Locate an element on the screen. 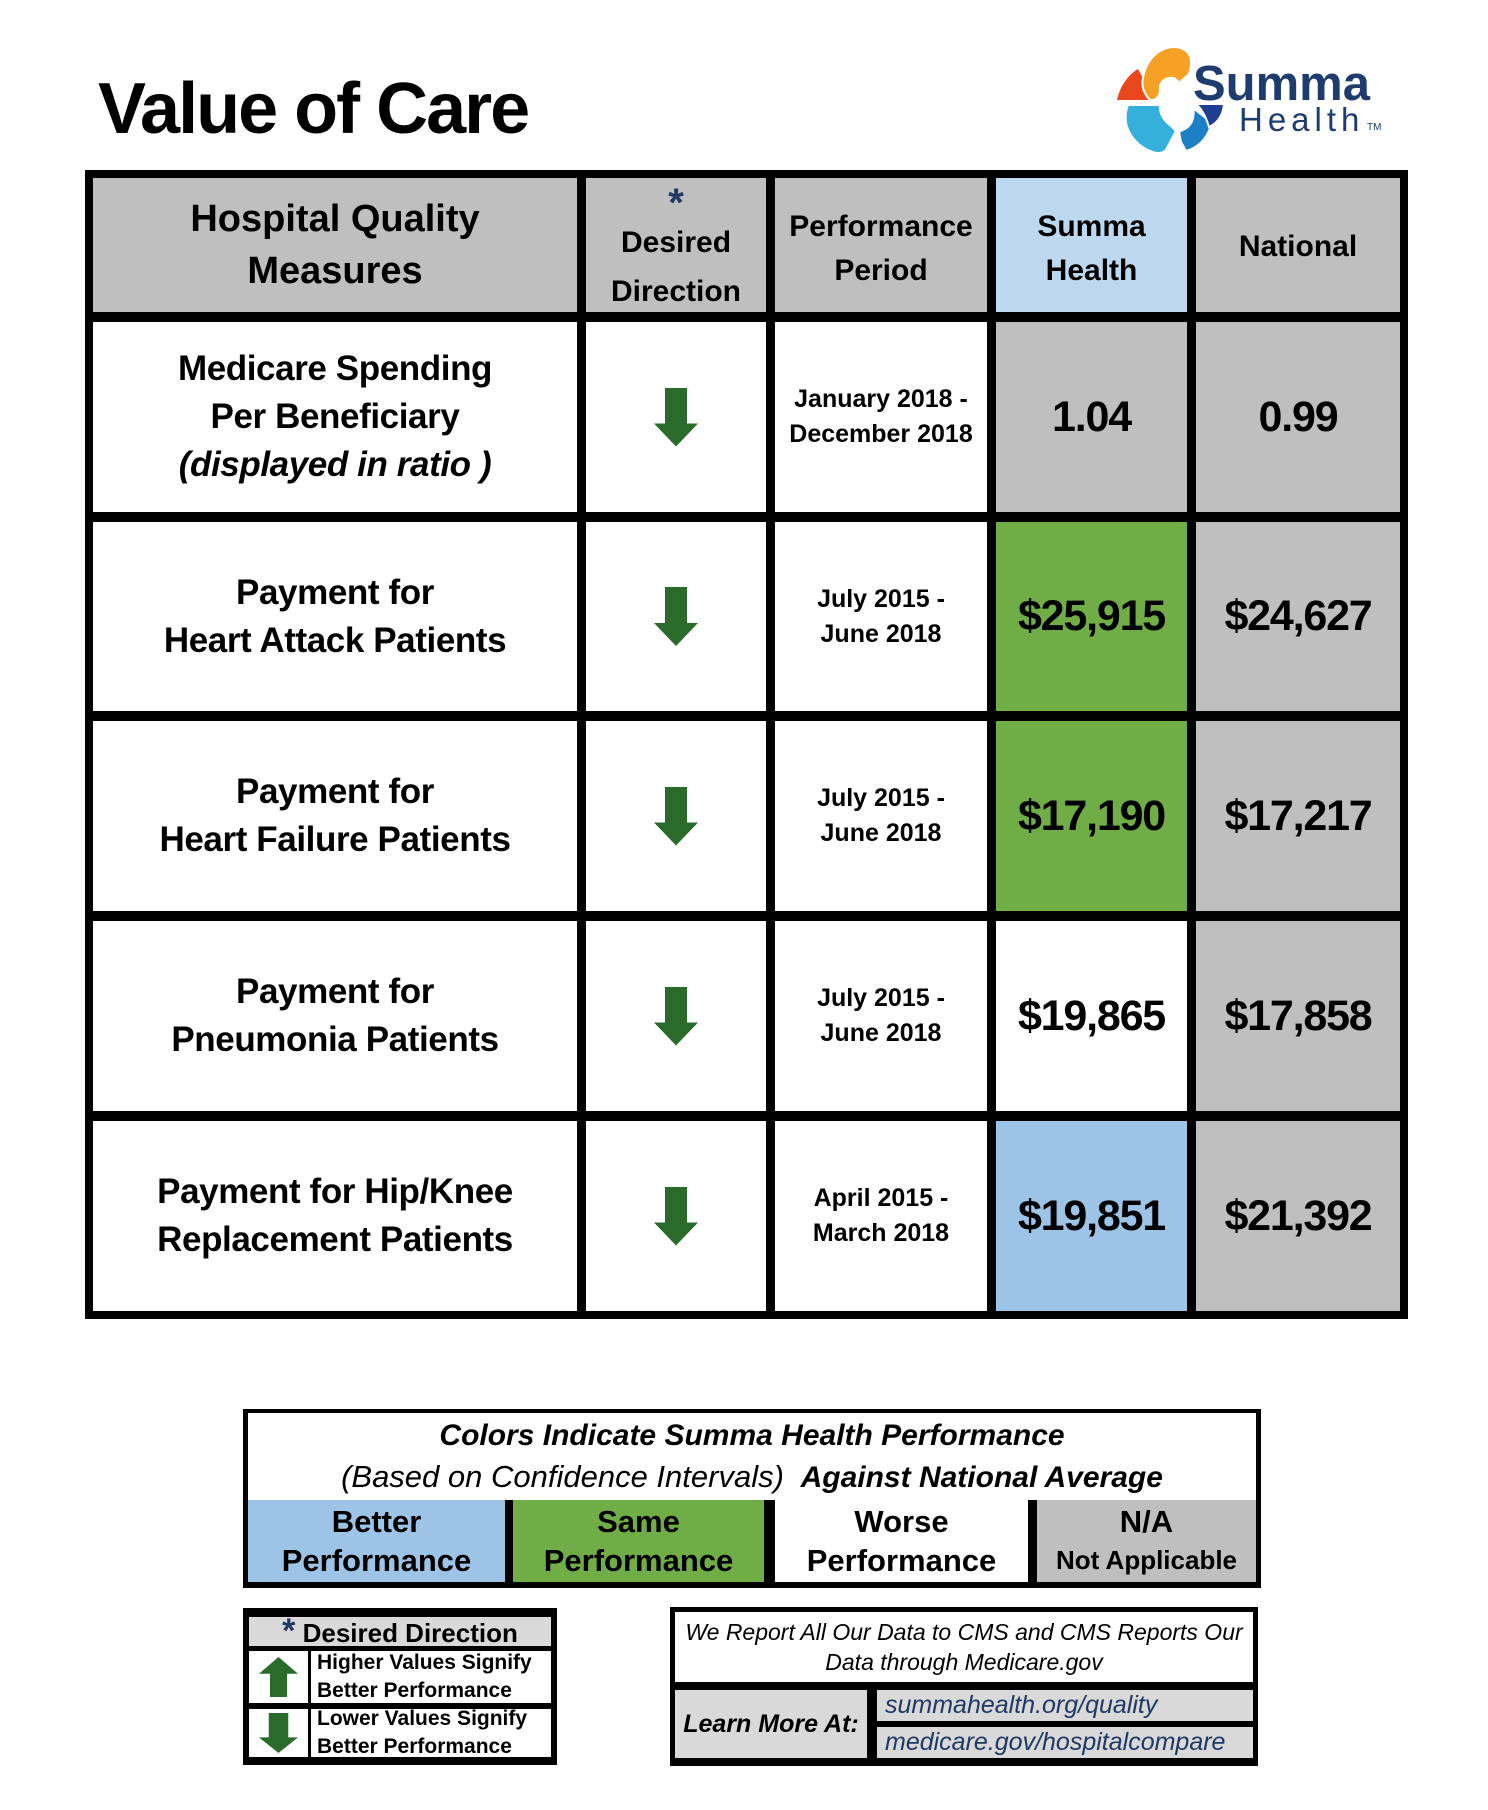 The width and height of the screenshot is (1488, 1810). svg-text: Summa is located at coordinates (1282, 84).